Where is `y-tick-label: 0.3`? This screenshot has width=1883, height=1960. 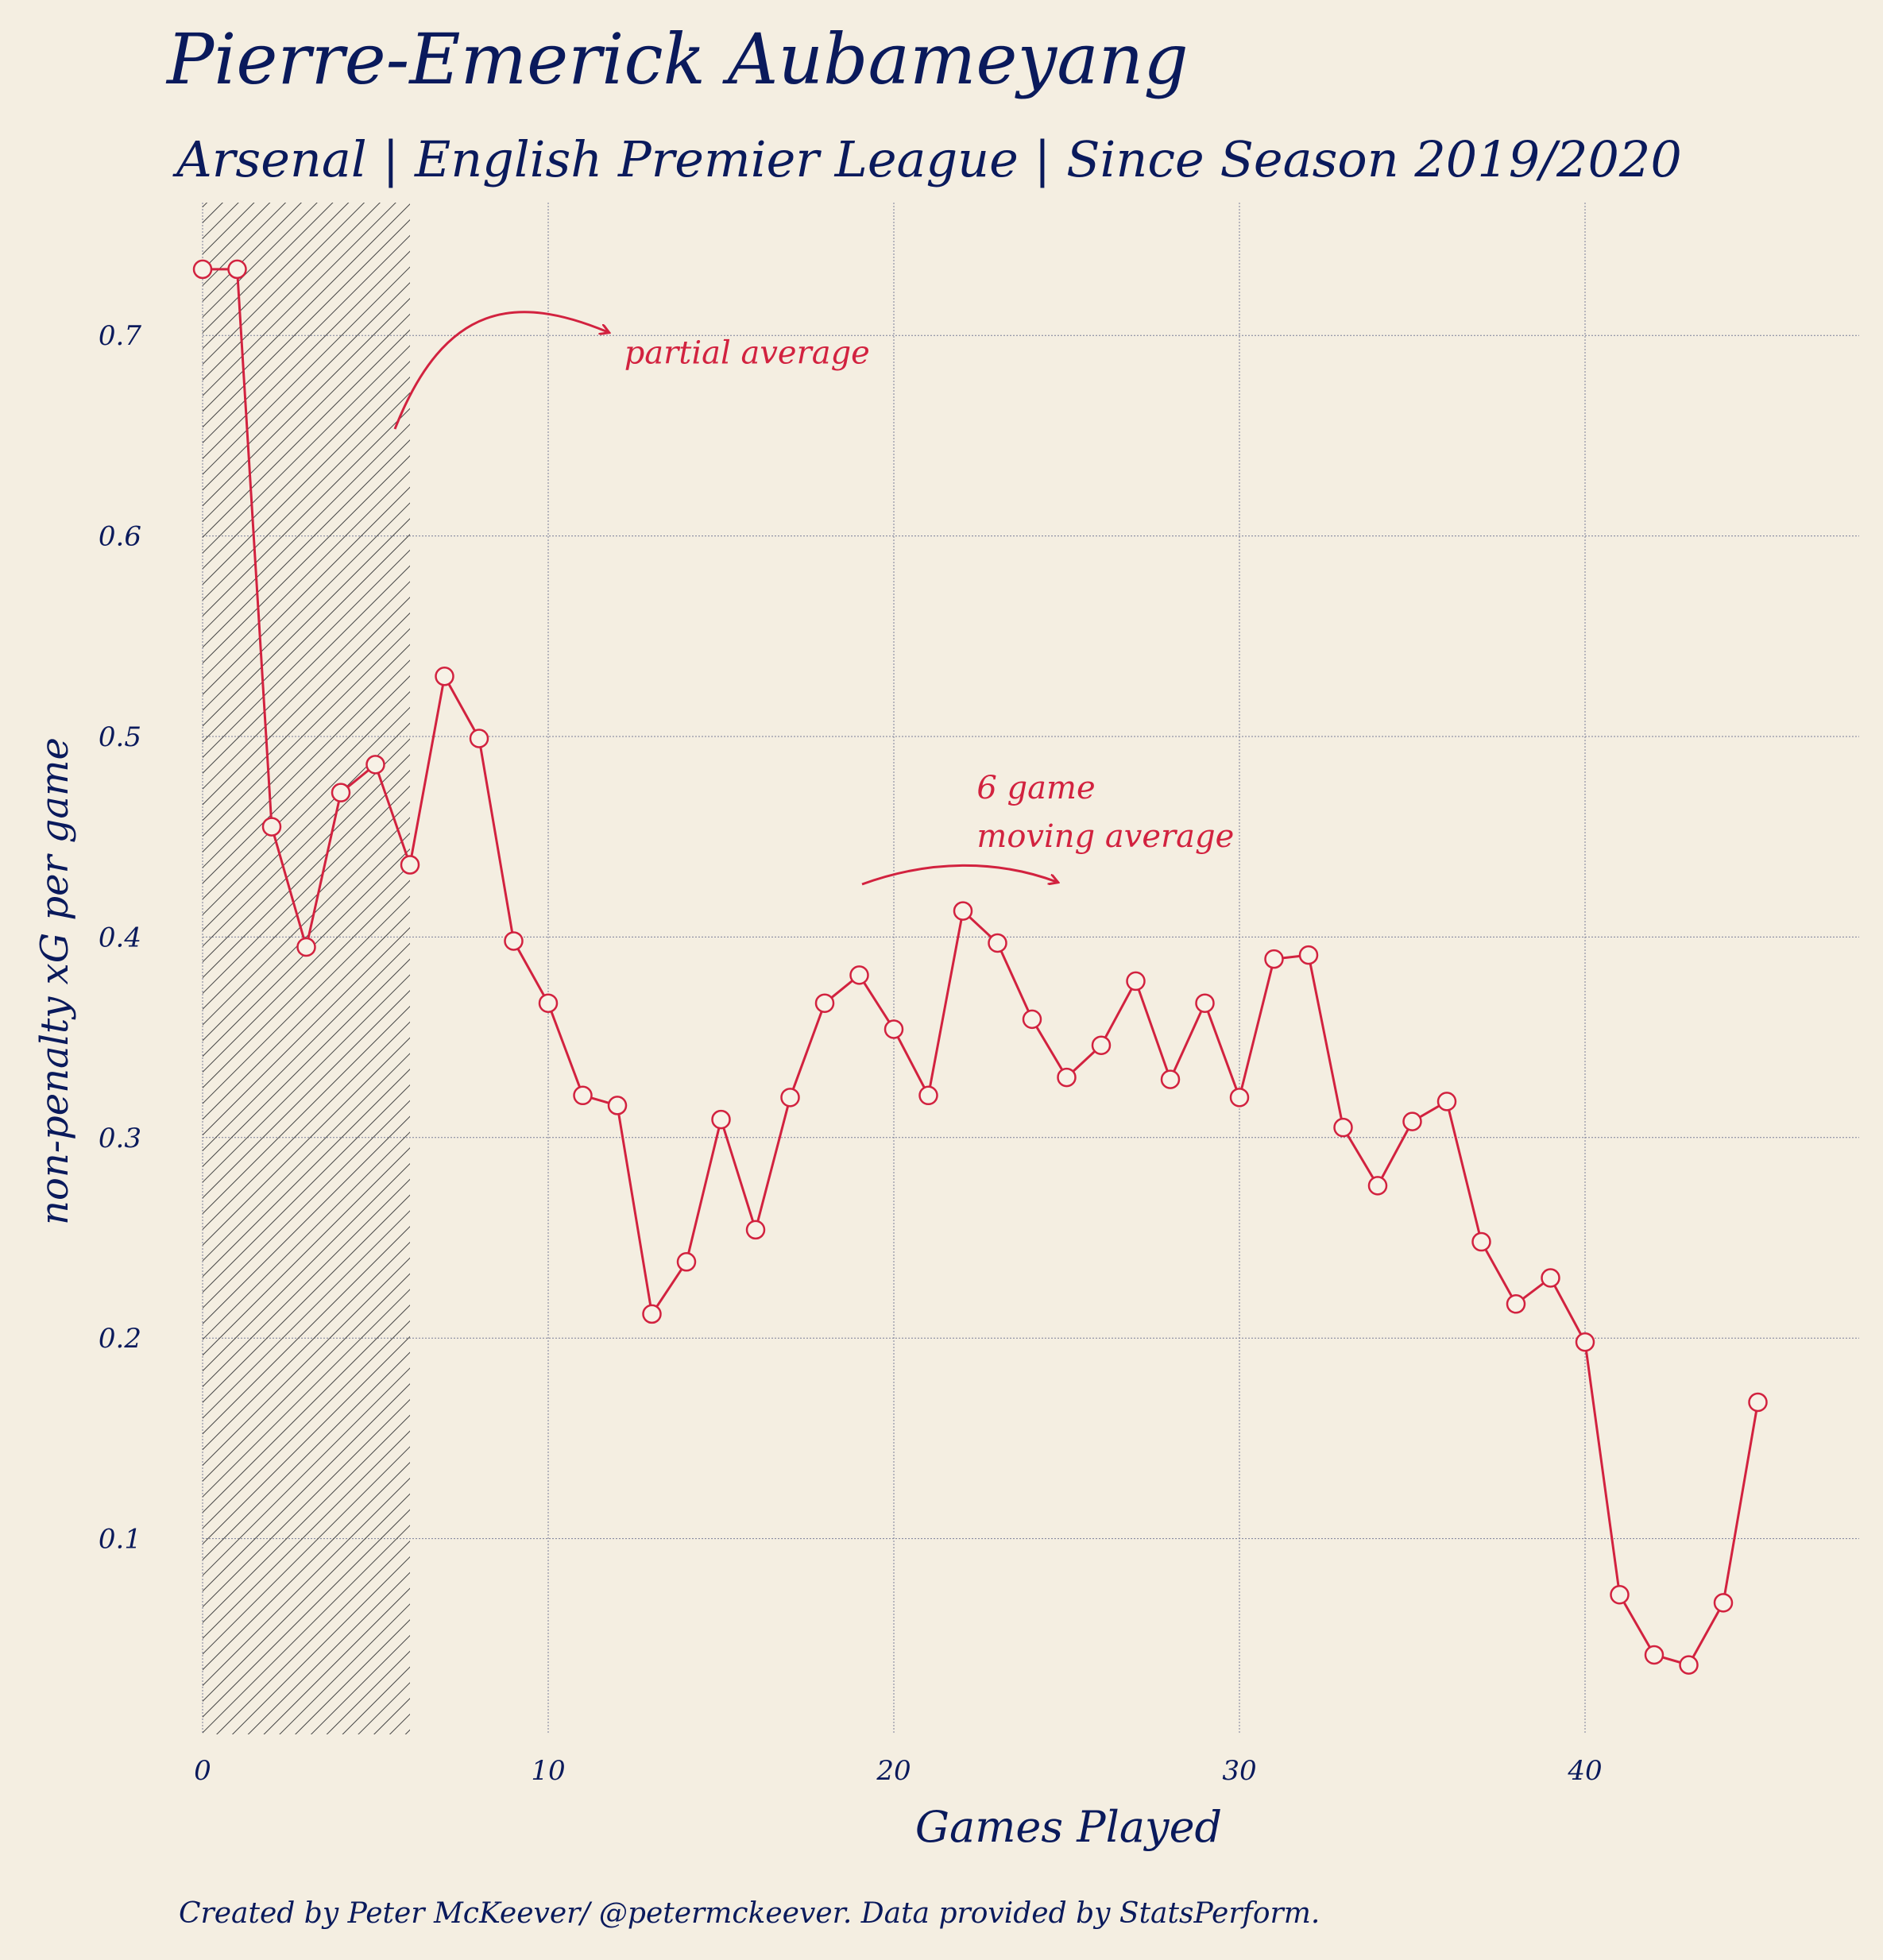
y-tick-label: 0.3 is located at coordinates (120, 1138).